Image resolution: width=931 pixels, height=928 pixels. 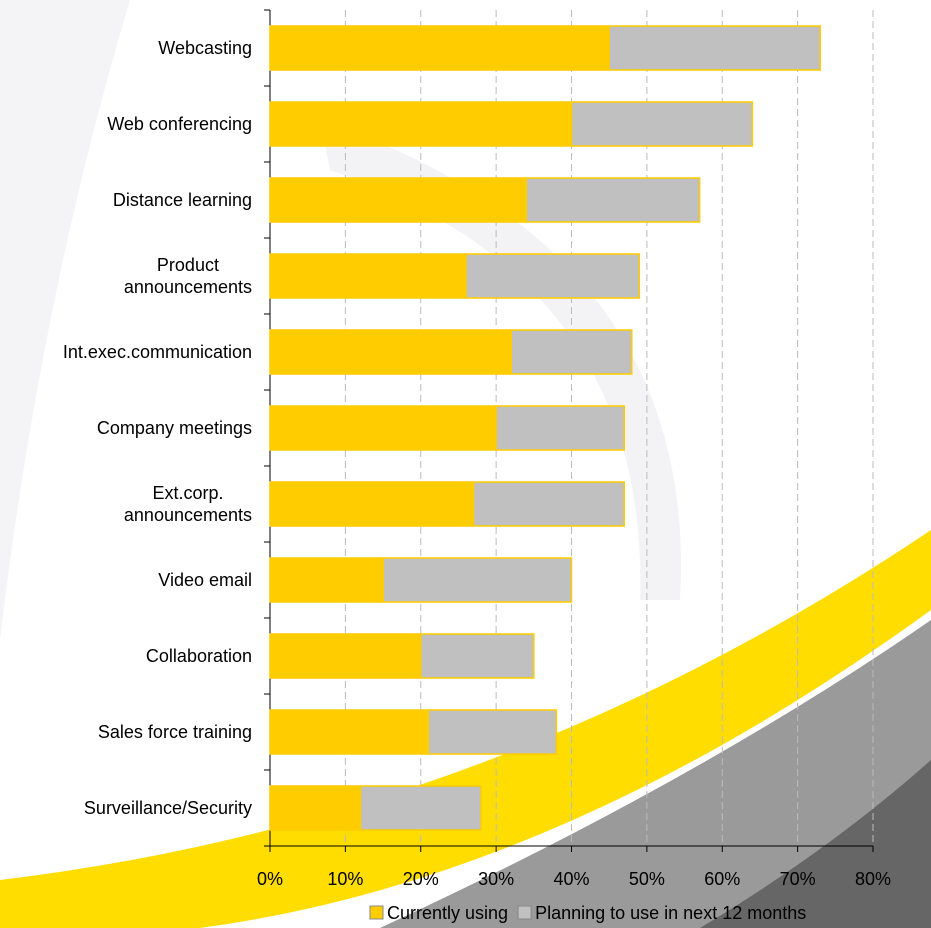 What do you see at coordinates (798, 879) in the screenshot?
I see `x-tick-label: 70%` at bounding box center [798, 879].